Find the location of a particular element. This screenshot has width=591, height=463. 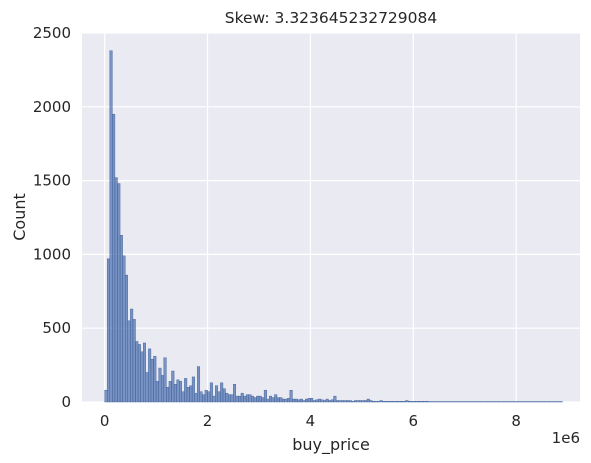

y-tick-label: 2500 is located at coordinates (52, 33).